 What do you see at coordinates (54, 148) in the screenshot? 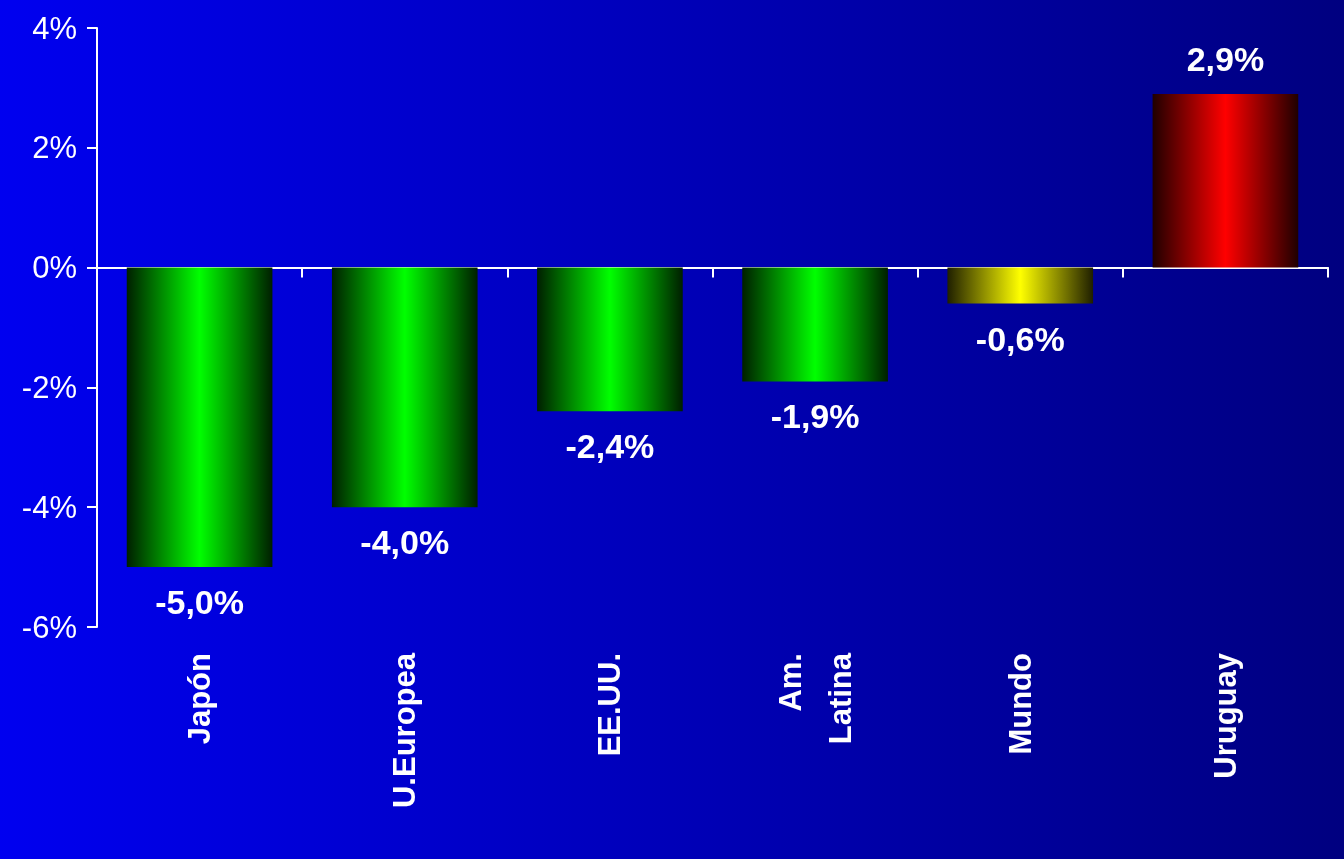
I see `y-tick-label: 2%` at bounding box center [54, 148].